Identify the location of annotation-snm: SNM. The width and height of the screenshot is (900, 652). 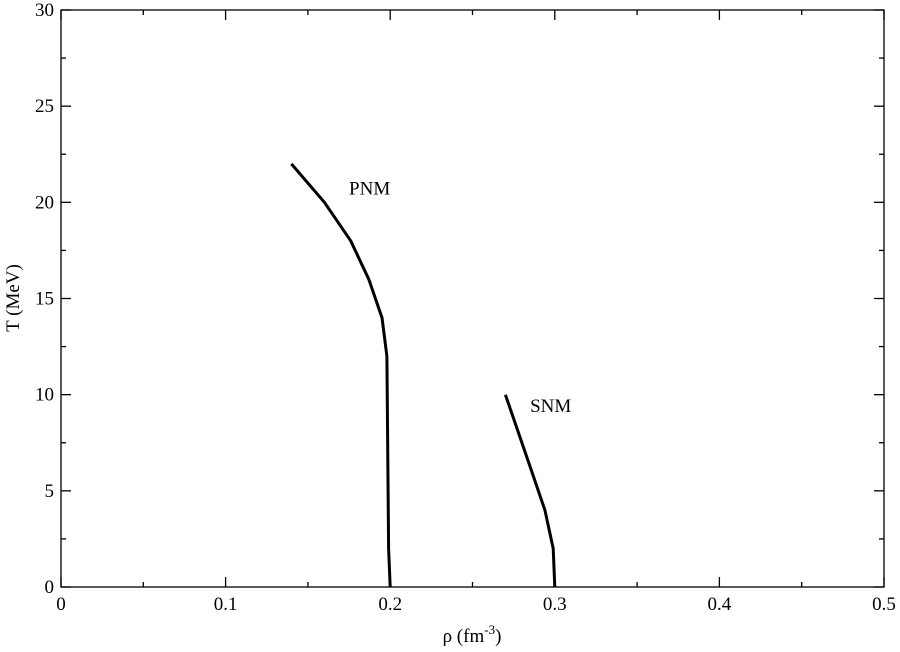
(550, 406).